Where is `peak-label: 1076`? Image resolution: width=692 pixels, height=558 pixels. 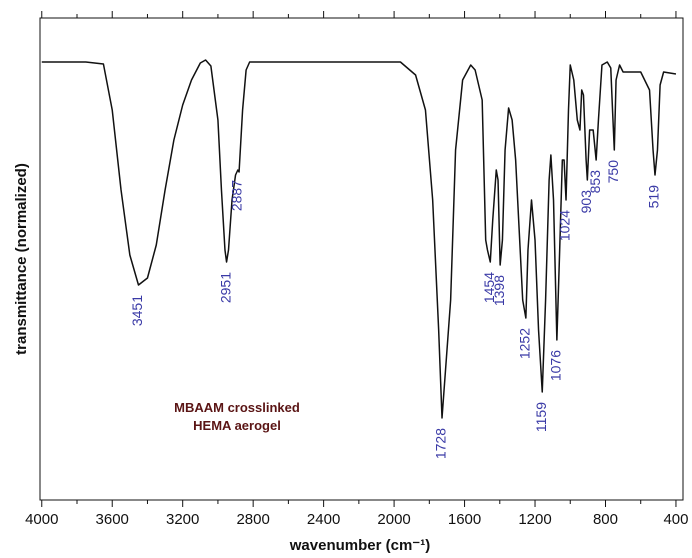 peak-label: 1076 is located at coordinates (556, 365).